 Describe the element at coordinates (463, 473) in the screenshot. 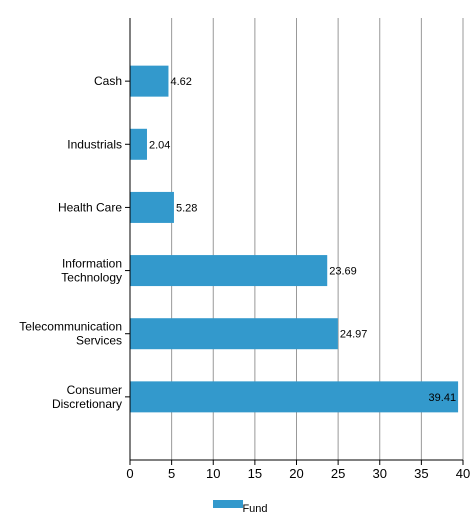

I see `x-tick-label-8: 40` at that location.